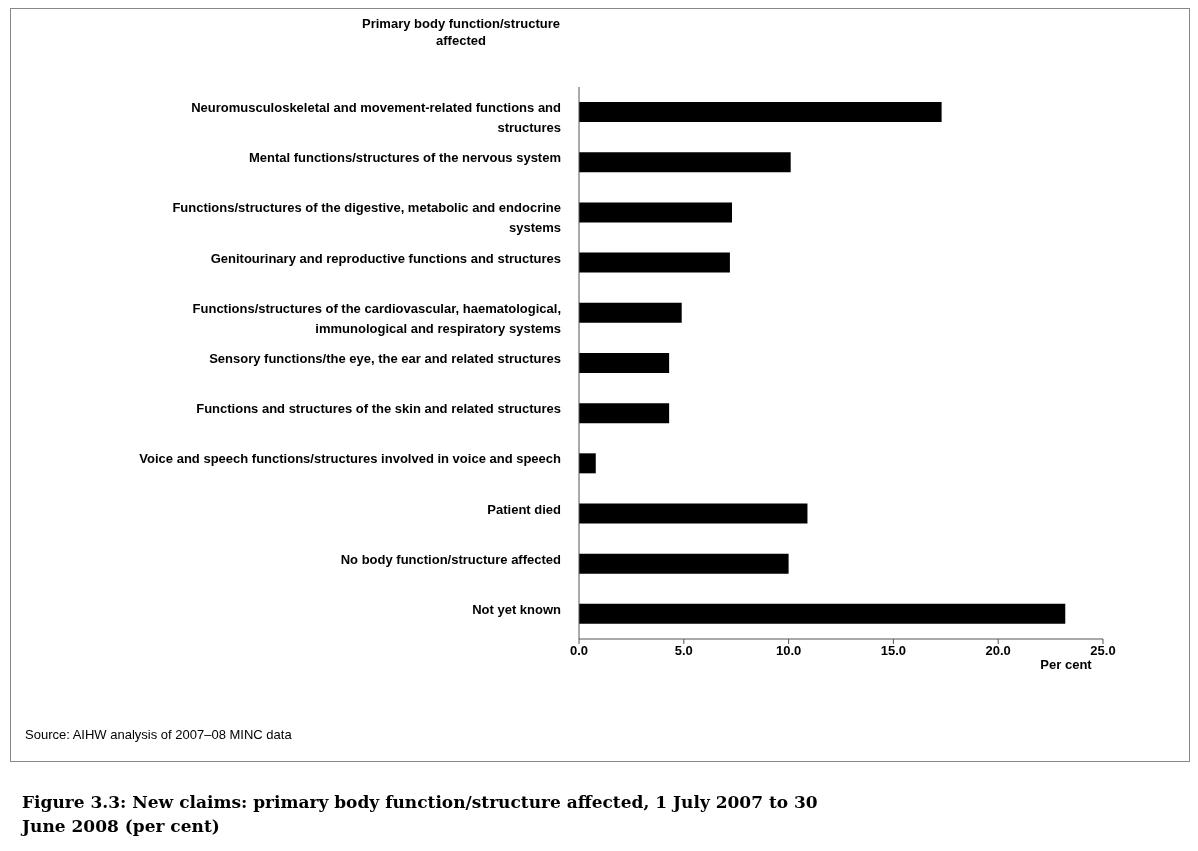 This screenshot has height=851, width=1198. I want to click on text: Figure 3.3: New claims: primary body function/structure affected, 1 July 2007 to 30 June 2008 (per cent), so click(420, 814).